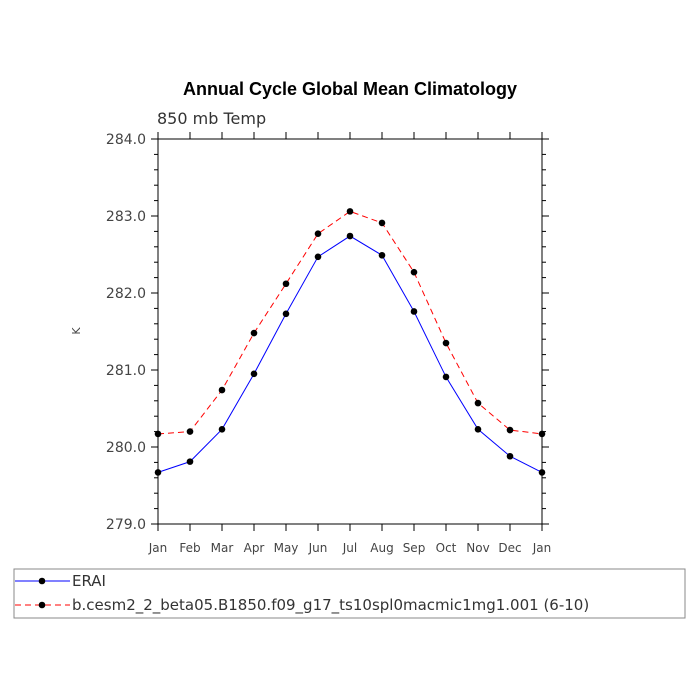  Describe the element at coordinates (126, 217) in the screenshot. I see `y-tick-label: 283.0` at that location.